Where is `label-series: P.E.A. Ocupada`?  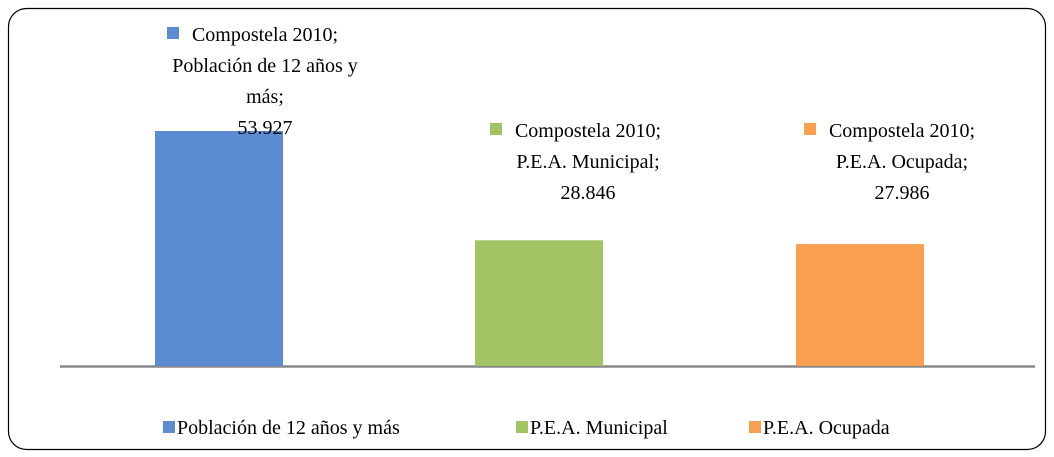 label-series: P.E.A. Ocupada is located at coordinates (902, 162).